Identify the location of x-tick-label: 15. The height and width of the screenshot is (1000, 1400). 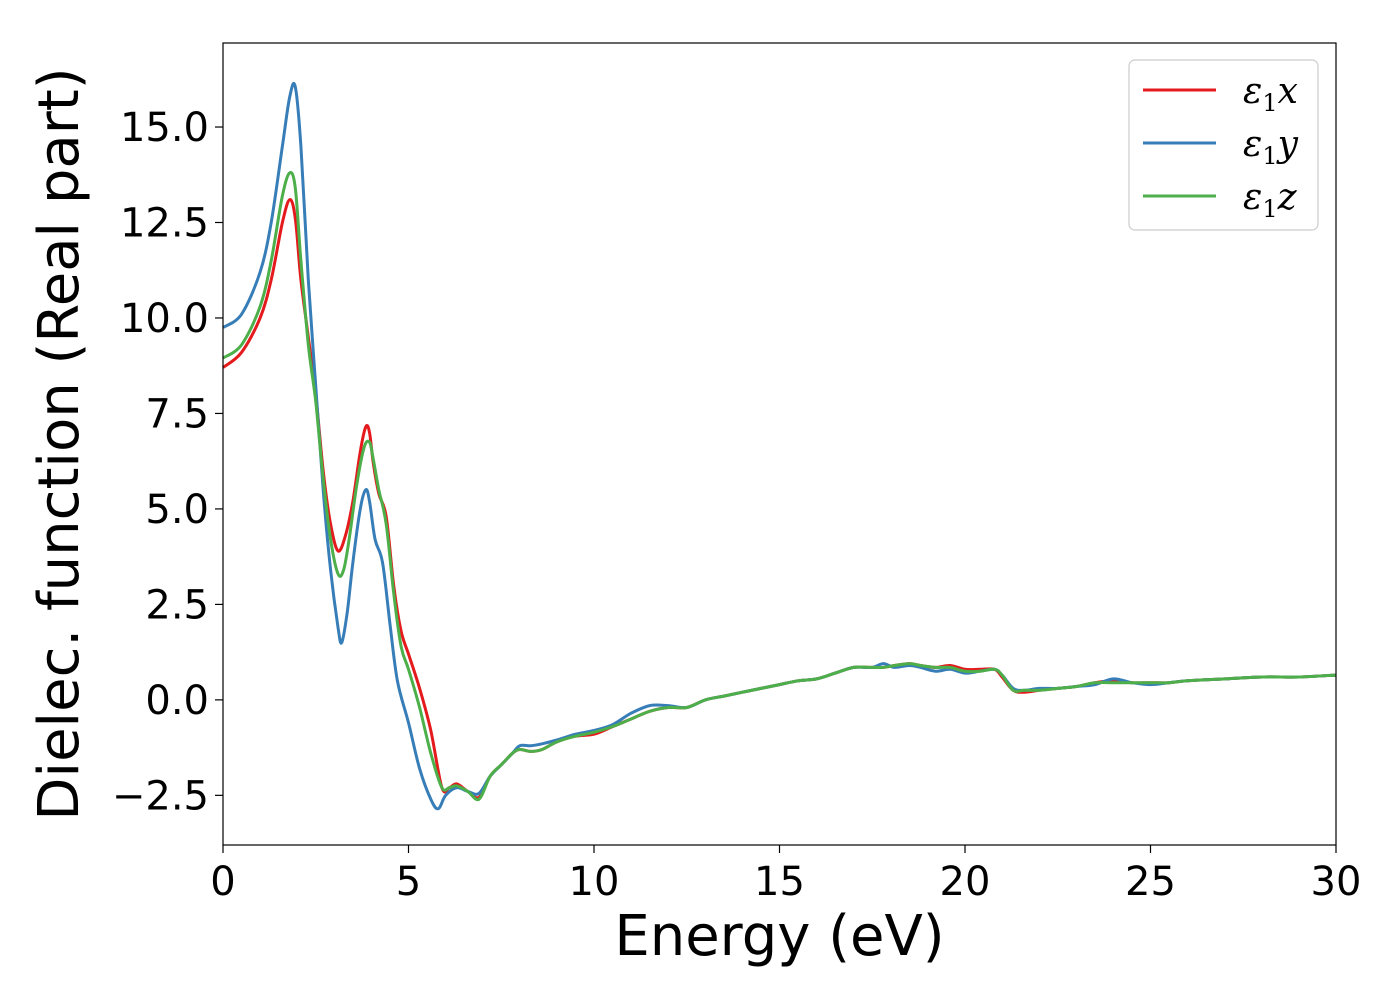
(779, 882).